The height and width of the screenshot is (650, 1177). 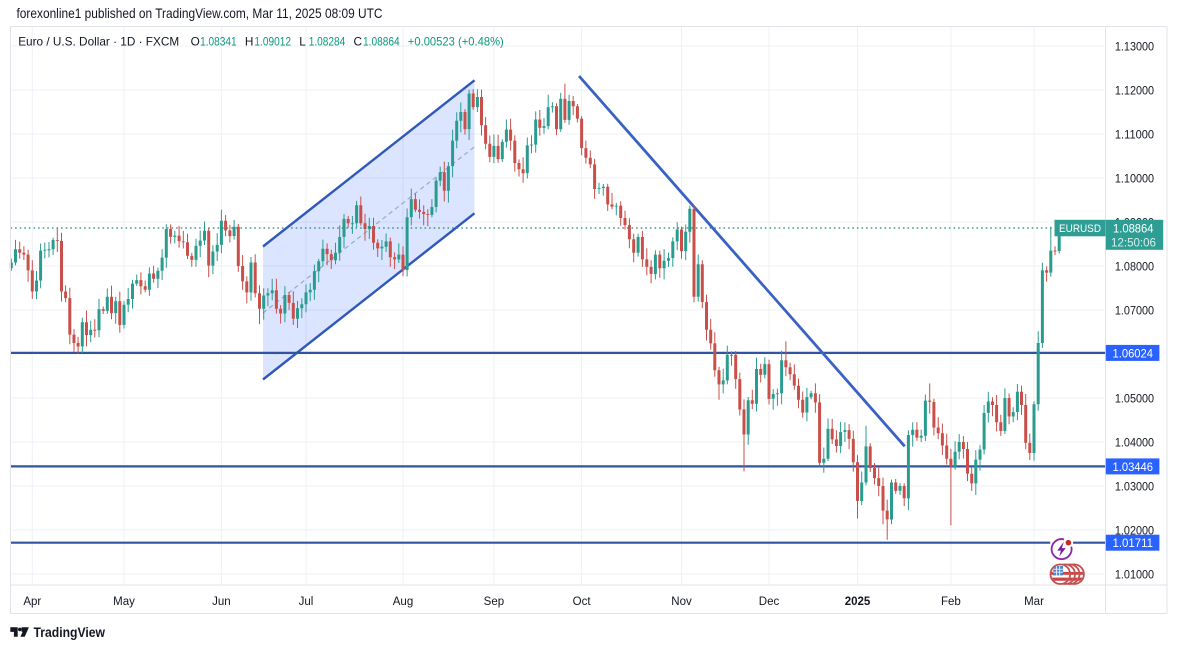 I want to click on svg-text: 12:50:06, so click(x=1133, y=242).